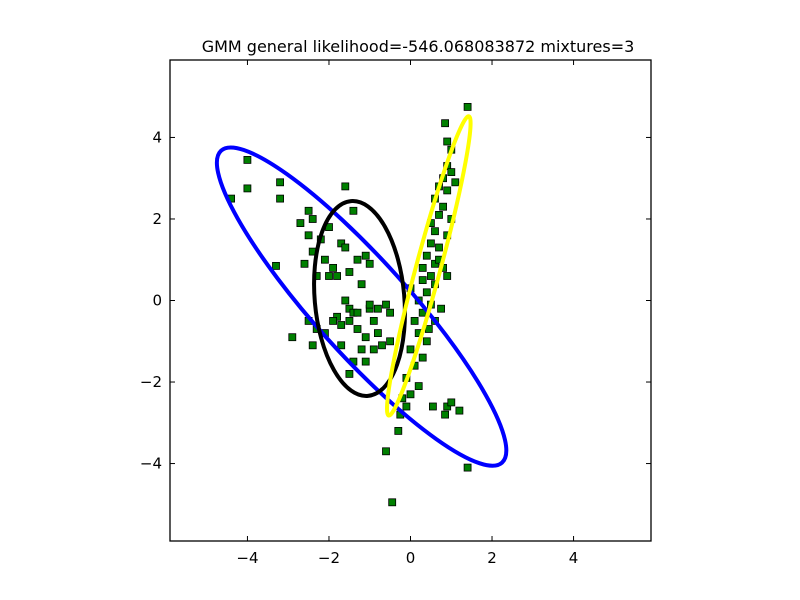 The height and width of the screenshot is (600, 800). Describe the element at coordinates (157, 137) in the screenshot. I see `y-tick-label: 4` at that location.